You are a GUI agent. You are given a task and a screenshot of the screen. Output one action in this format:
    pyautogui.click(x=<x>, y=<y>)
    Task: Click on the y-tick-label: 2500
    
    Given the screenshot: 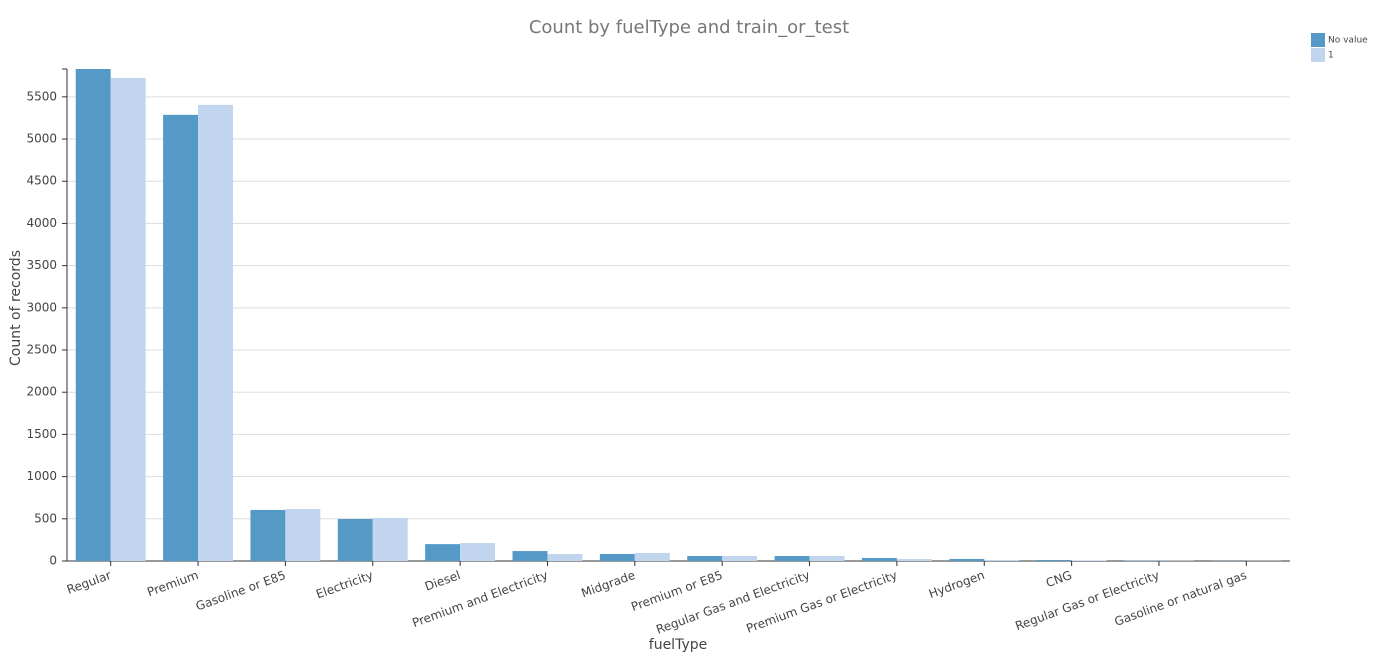 What is the action you would take?
    pyautogui.click(x=41, y=350)
    